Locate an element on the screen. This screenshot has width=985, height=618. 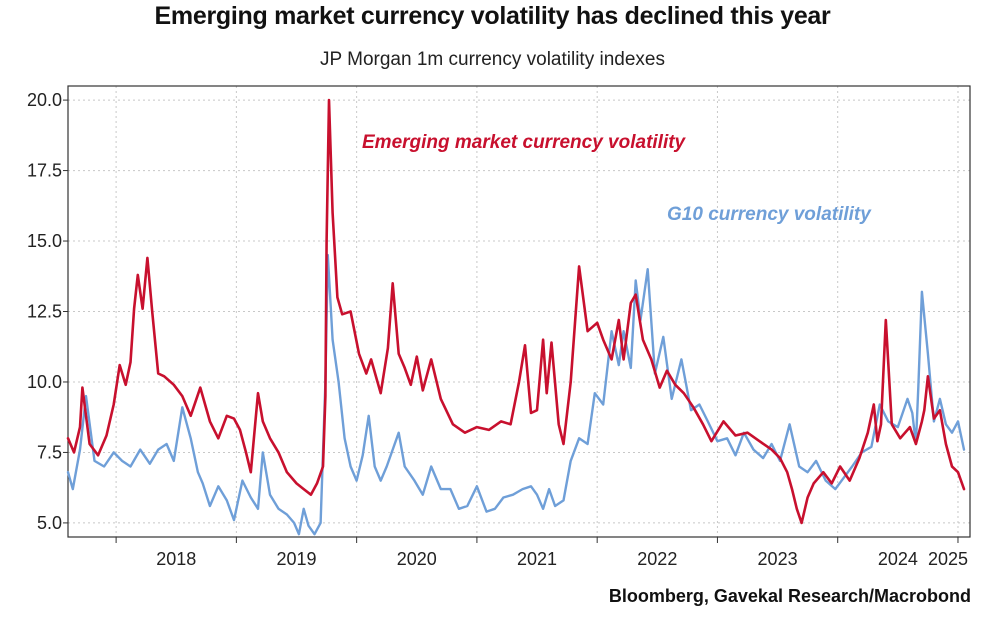
y-tick-label: 7.5 is located at coordinates (49, 452).